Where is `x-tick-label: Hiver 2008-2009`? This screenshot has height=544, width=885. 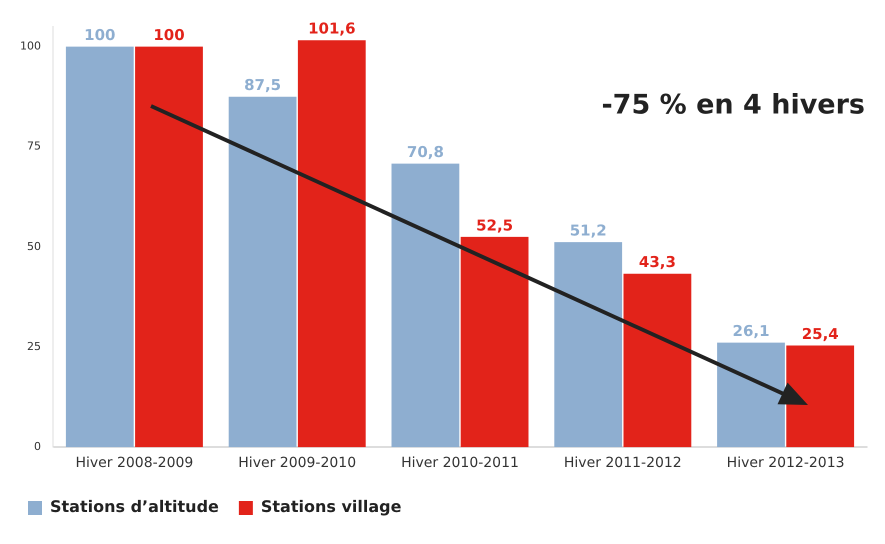 x-tick-label: Hiver 2008-2009 is located at coordinates (134, 463).